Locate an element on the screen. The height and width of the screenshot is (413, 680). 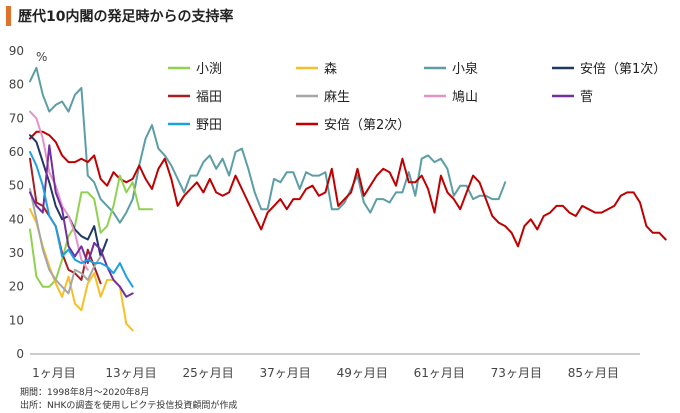
chart-title: 歴代10内閣の発足時からの支持率 is located at coordinates (126, 17).